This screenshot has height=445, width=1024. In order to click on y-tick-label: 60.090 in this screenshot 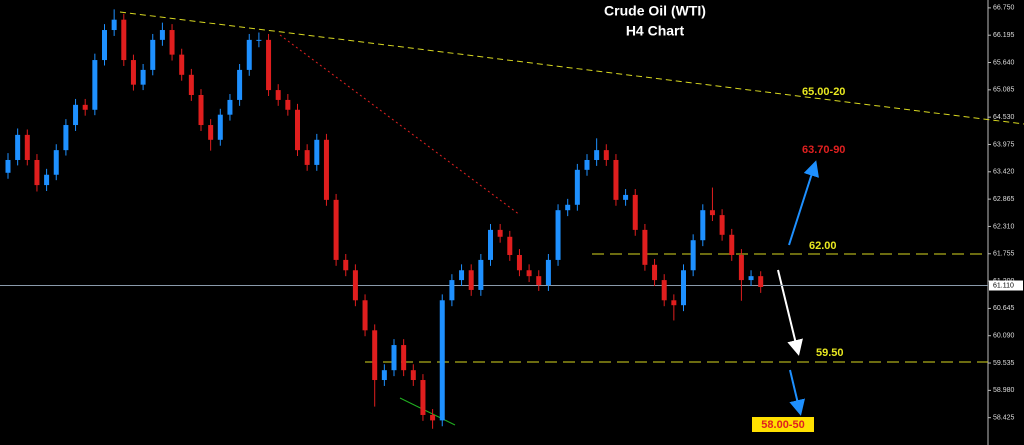, I will do `click(1004, 336)`.